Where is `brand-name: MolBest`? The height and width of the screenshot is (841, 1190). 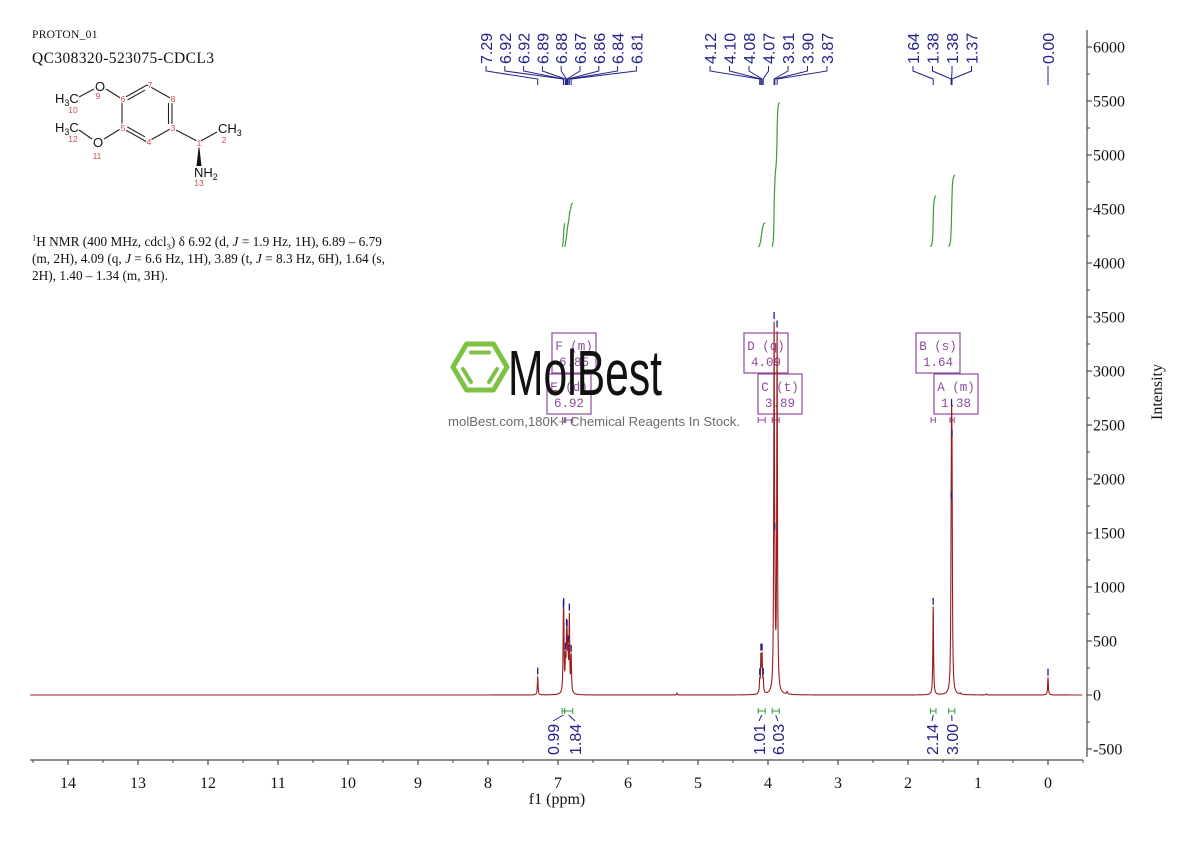 brand-name: MolBest is located at coordinates (585, 373).